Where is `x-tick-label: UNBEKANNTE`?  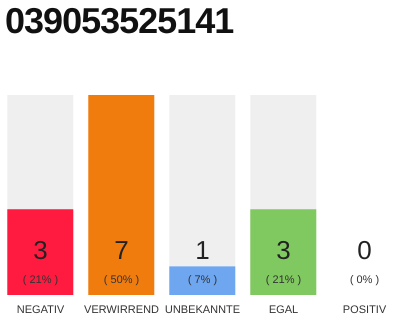
x-tick-label: UNBEKANNTE is located at coordinates (202, 310).